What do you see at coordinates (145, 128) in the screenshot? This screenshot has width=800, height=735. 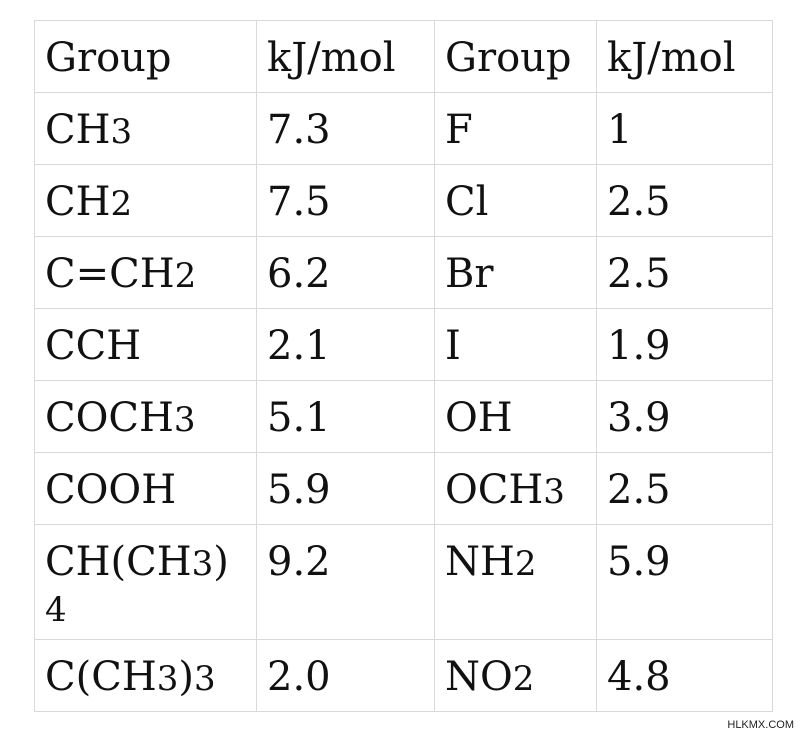 I see `group-cell-left: CH3` at bounding box center [145, 128].